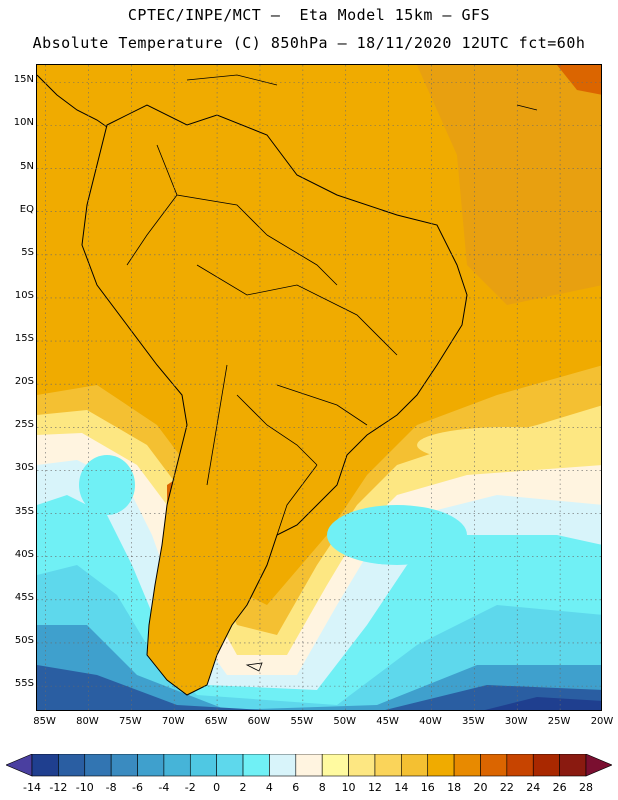 The height and width of the screenshot is (800, 618). What do you see at coordinates (26, 209) in the screenshot?
I see `lat-tick-label: EQ` at bounding box center [26, 209].